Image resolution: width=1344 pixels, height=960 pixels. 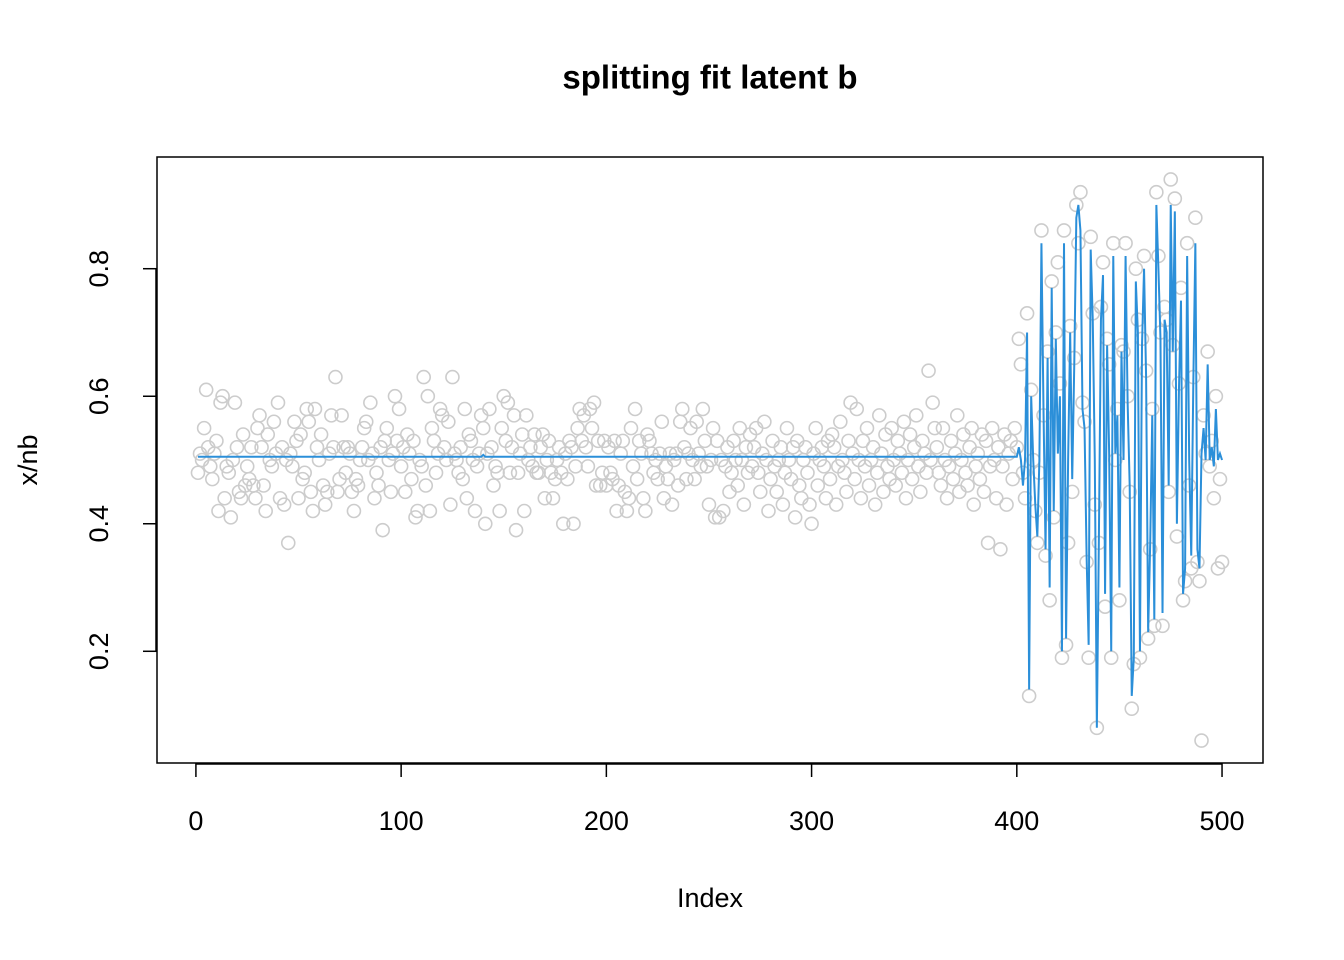 What do you see at coordinates (1016, 821) in the screenshot?
I see `x-tick-label: 400` at bounding box center [1016, 821].